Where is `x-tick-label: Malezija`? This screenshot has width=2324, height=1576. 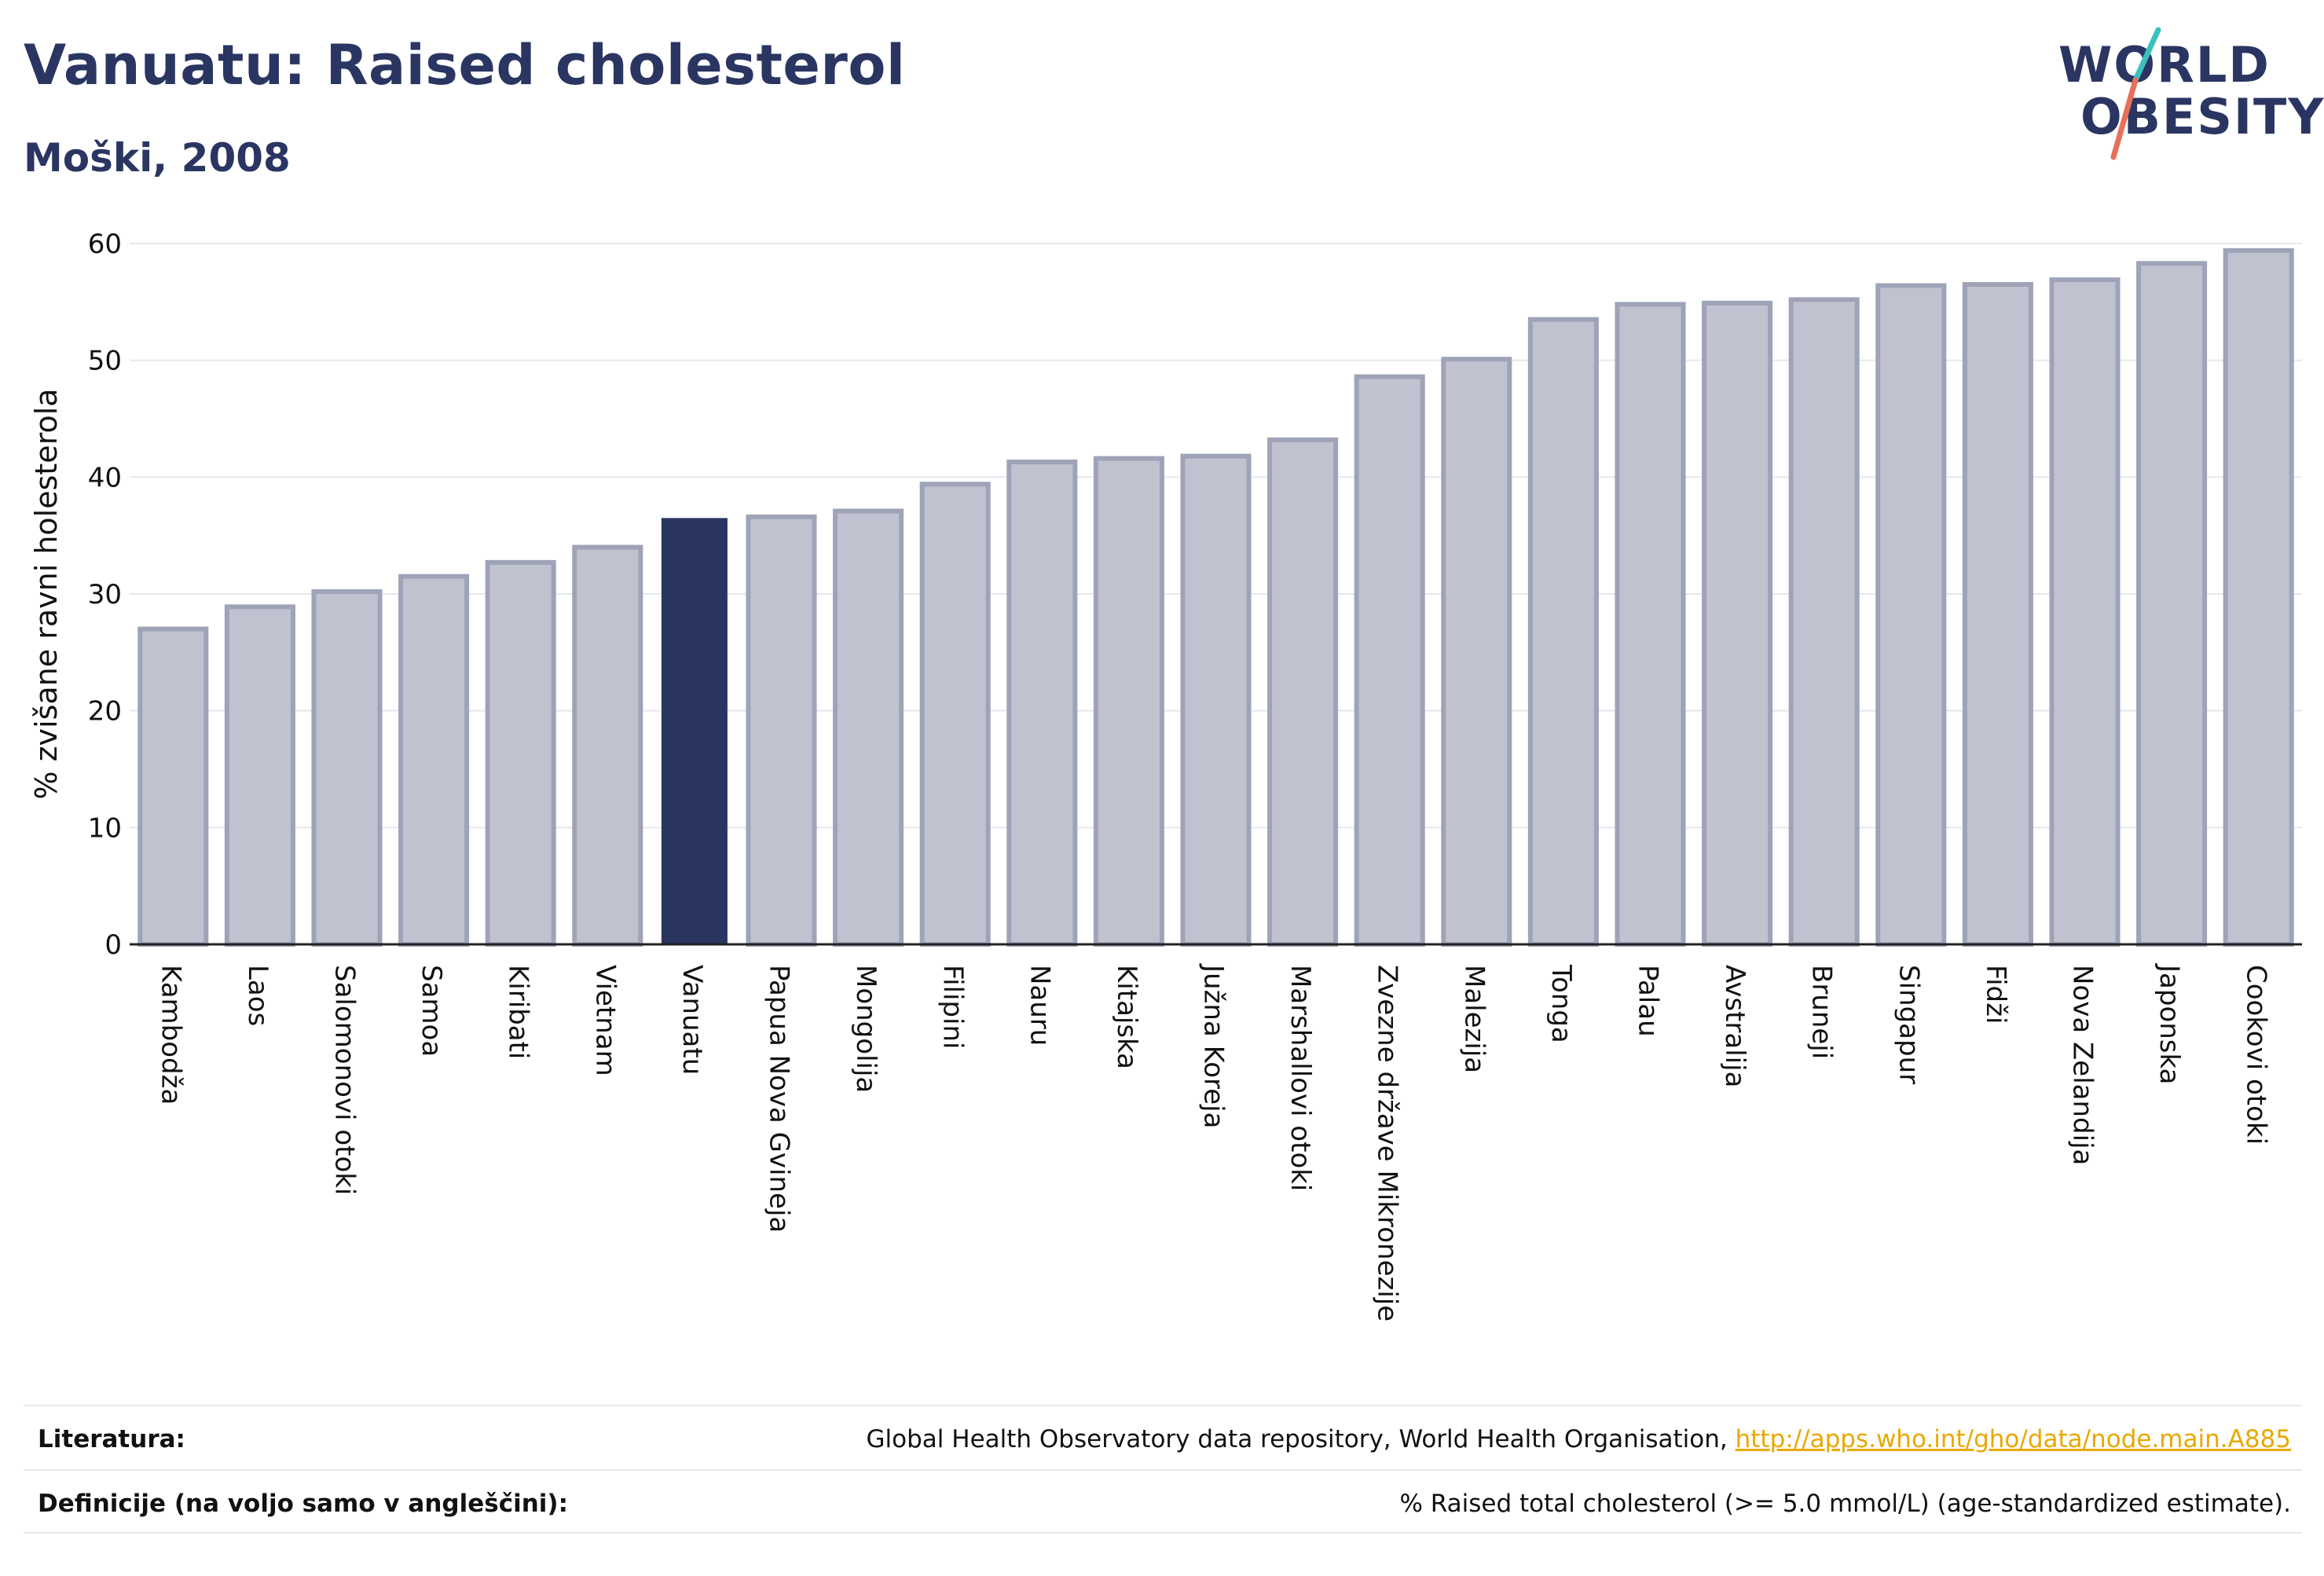
x-tick-label: Malezija is located at coordinates (1474, 1019).